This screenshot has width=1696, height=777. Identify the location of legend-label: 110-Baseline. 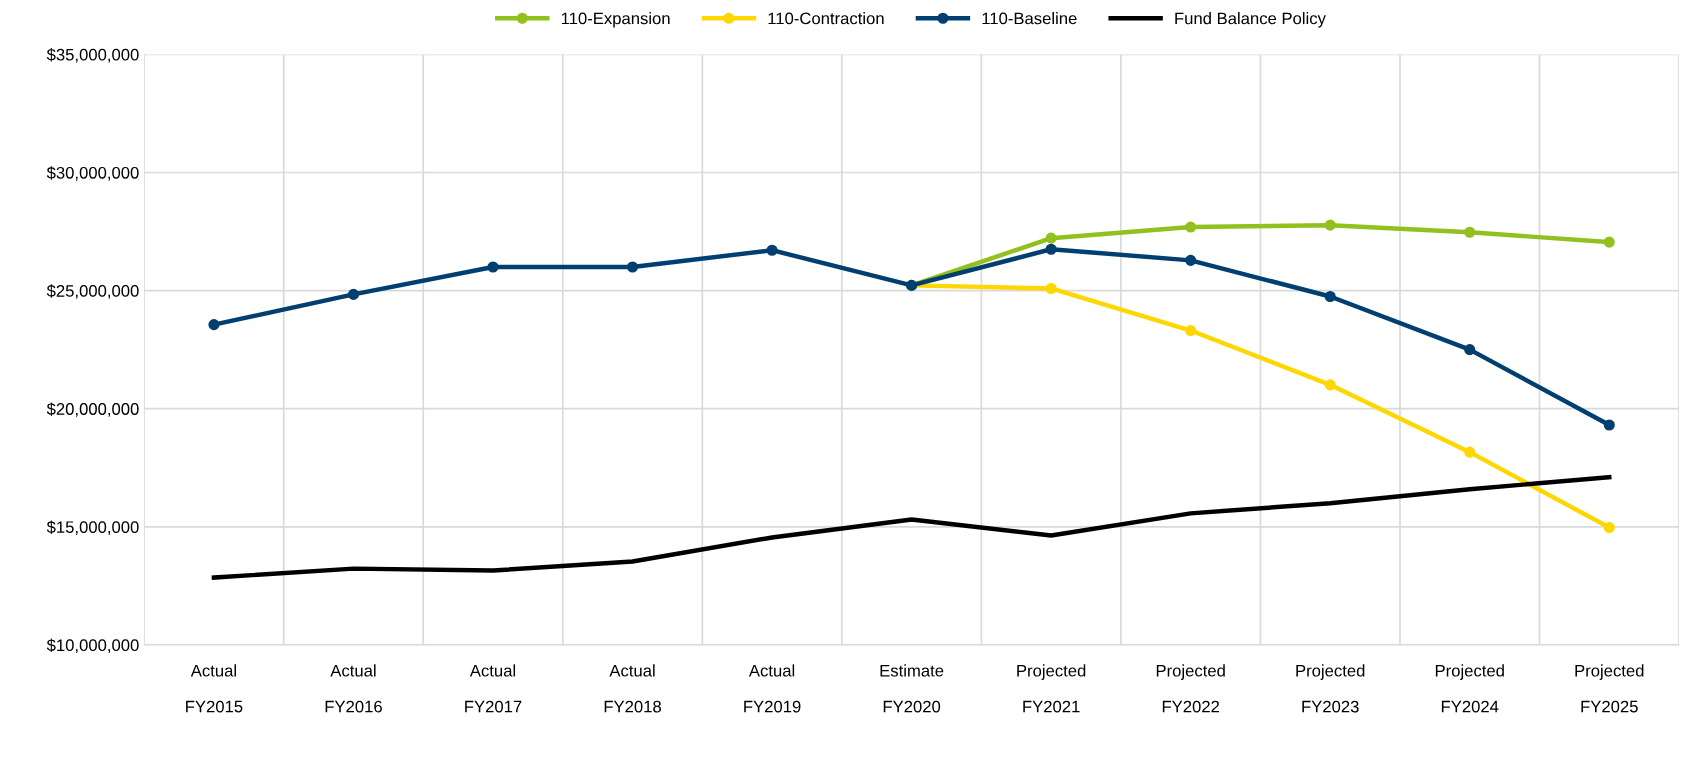
(1029, 18).